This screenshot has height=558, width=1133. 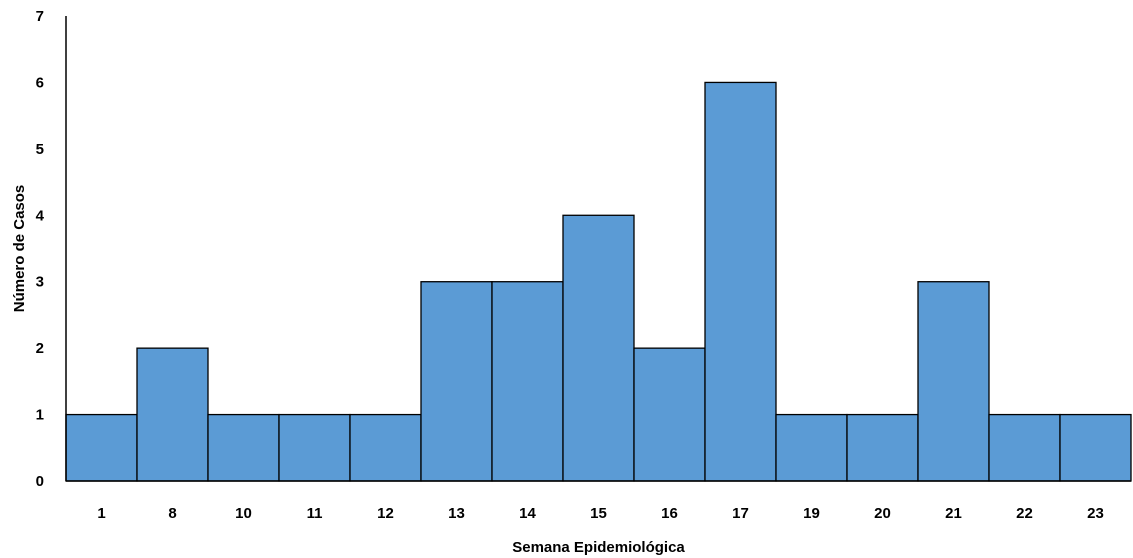 I want to click on x-tick-label: 19, so click(x=811, y=513).